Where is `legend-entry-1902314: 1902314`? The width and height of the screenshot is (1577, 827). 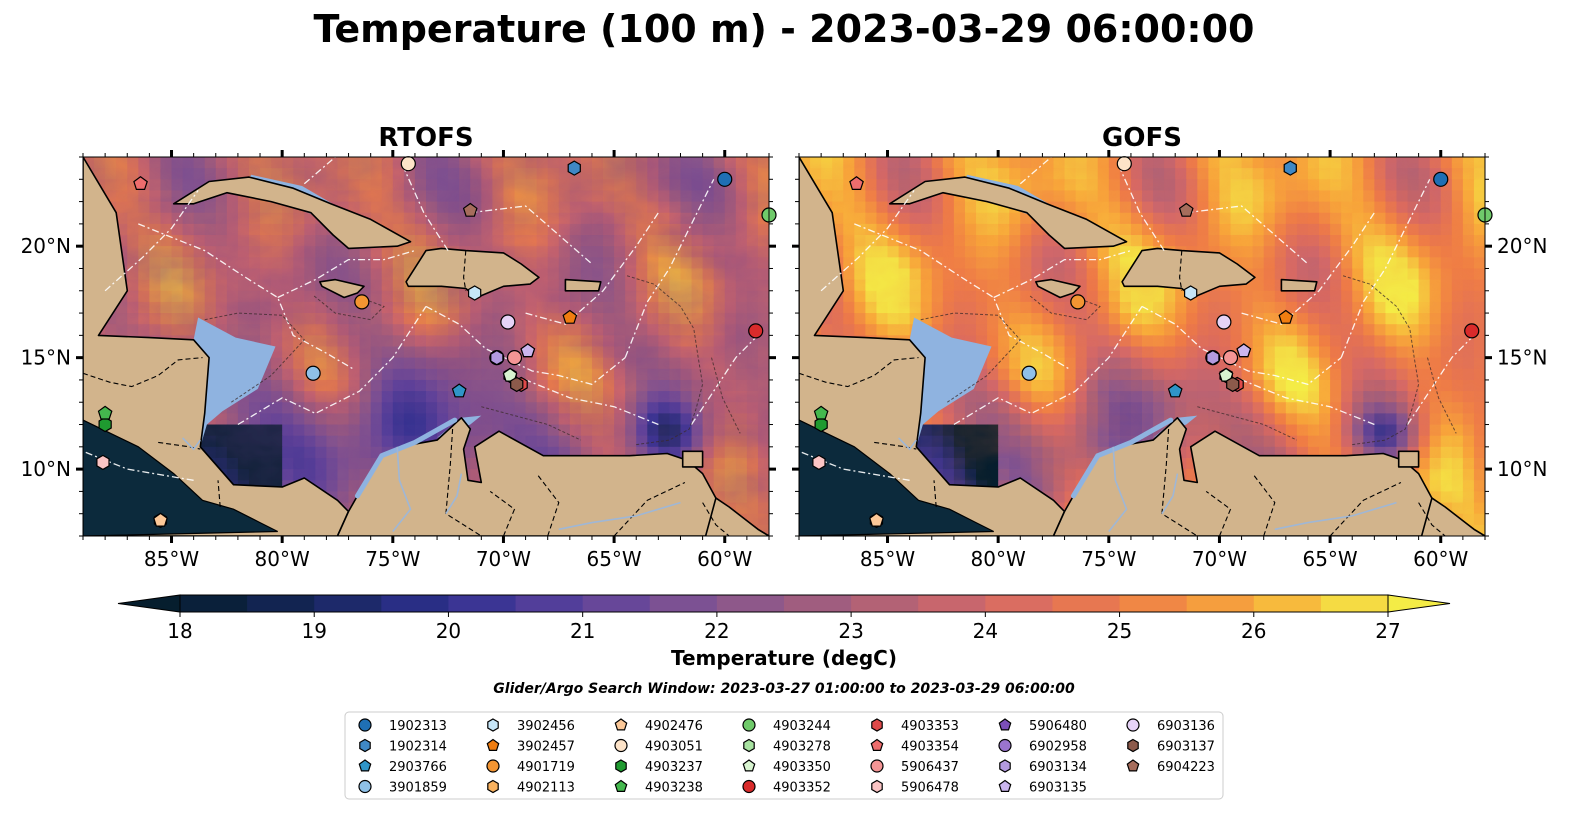
legend-entry-1902314: 1902314 is located at coordinates (418, 747).